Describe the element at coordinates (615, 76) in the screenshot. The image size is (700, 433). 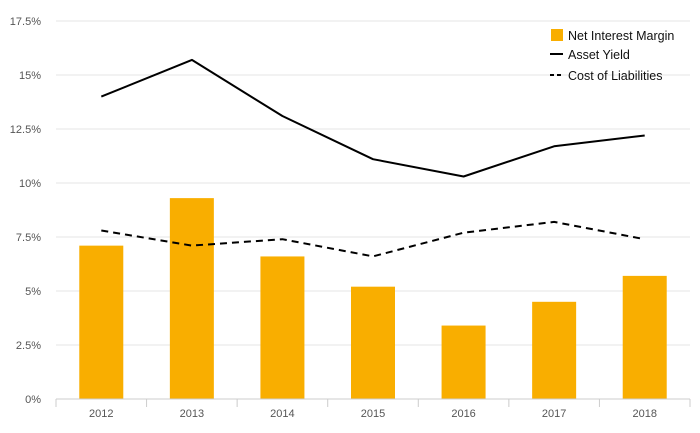
I see `legend-label-cost-of-liabilities: Cost of Liabilities` at that location.